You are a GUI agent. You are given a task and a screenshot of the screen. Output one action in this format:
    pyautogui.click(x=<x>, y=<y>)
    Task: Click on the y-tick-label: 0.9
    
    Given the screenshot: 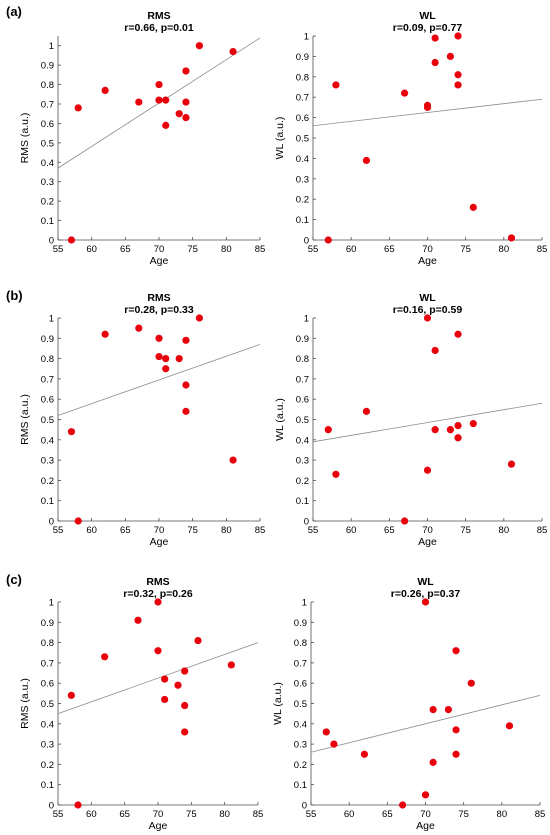 What is the action you would take?
    pyautogui.click(x=47, y=66)
    